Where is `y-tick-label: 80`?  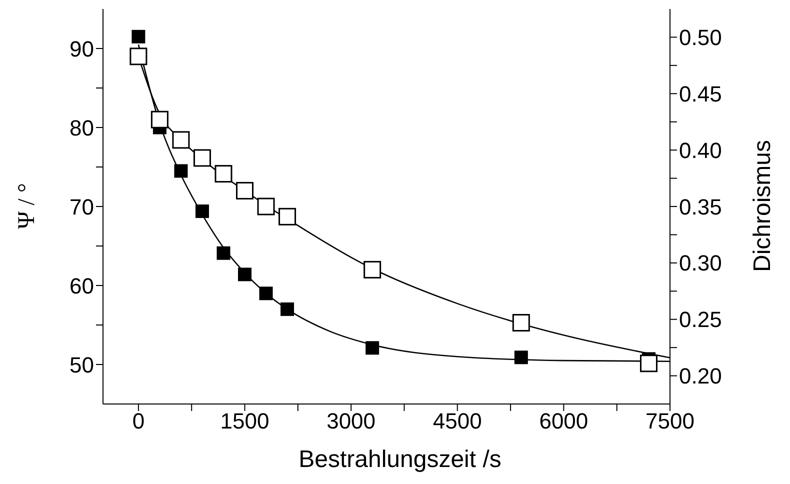 y-tick-label: 80 is located at coordinates (82, 127).